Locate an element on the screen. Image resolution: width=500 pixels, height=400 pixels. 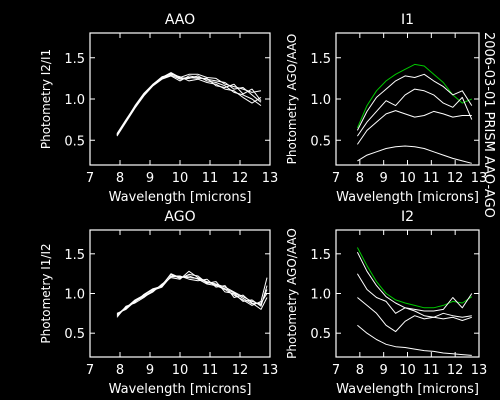
panel-title: I2 is located at coordinates (407, 217).